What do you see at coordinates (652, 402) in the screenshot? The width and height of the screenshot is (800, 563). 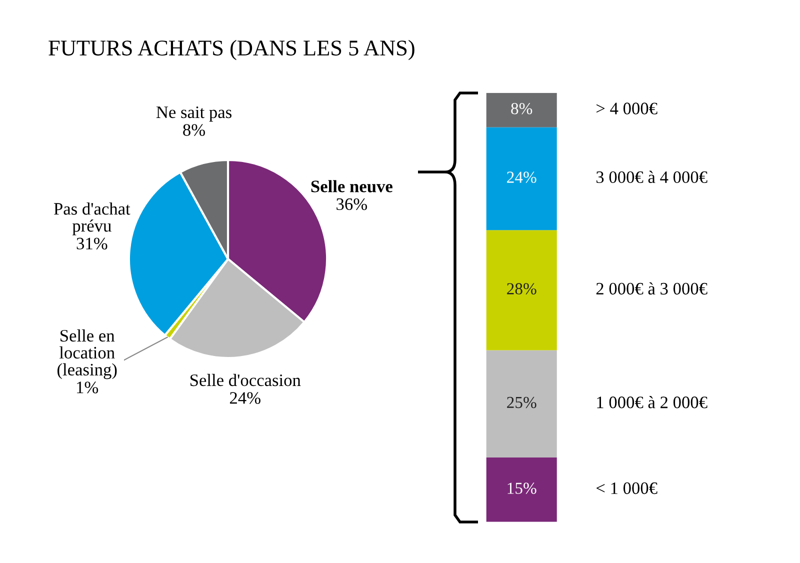 I see `text: 1 000€ à 2 000€` at bounding box center [652, 402].